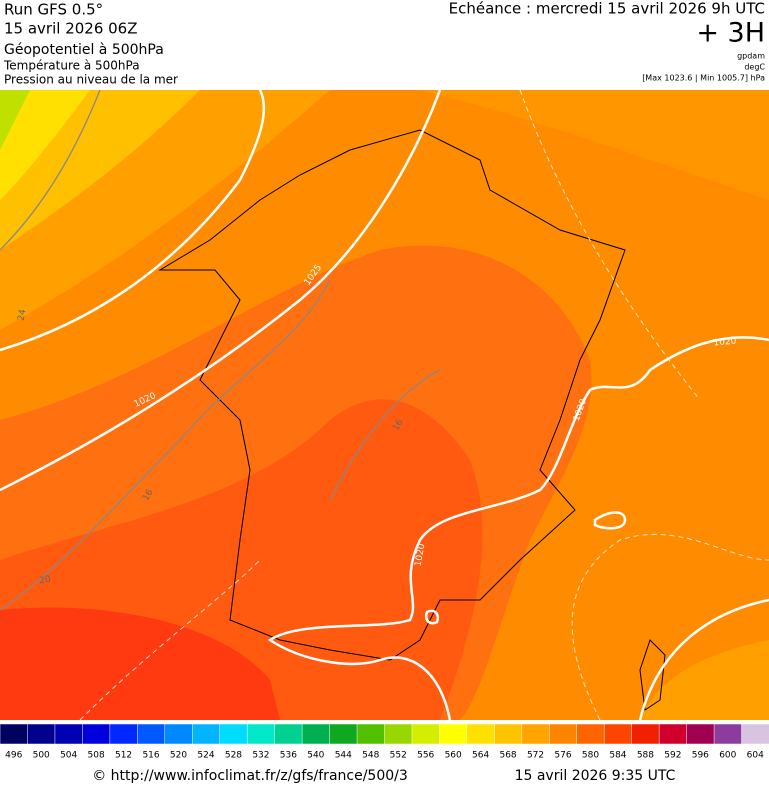  What do you see at coordinates (672, 756) in the screenshot?
I see `legend-label: 592` at bounding box center [672, 756].